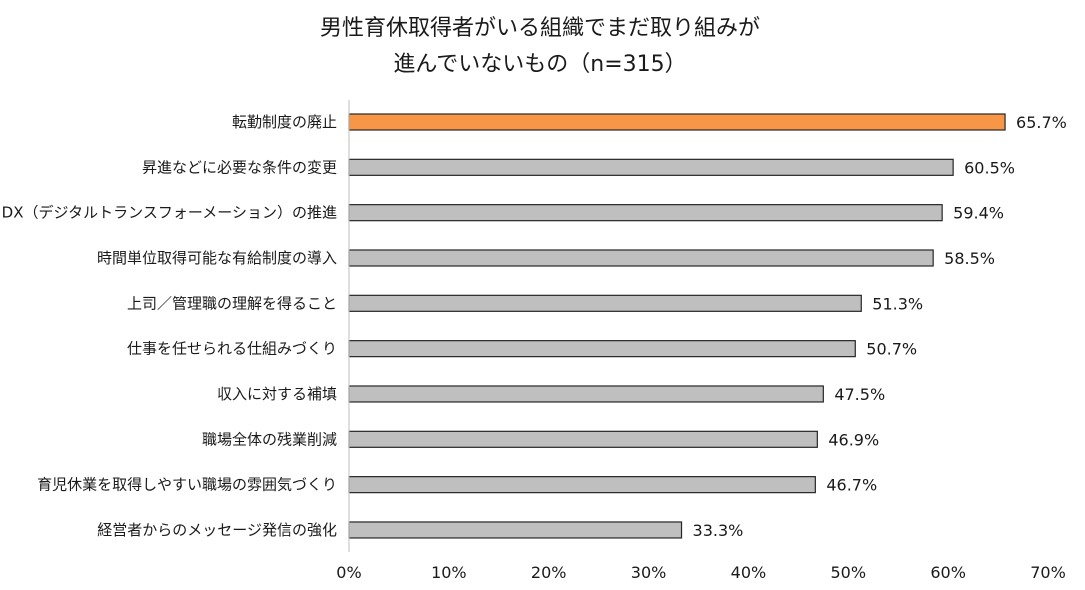  I want to click on category-label-1: 転勤制度の廃止, so click(284, 122).